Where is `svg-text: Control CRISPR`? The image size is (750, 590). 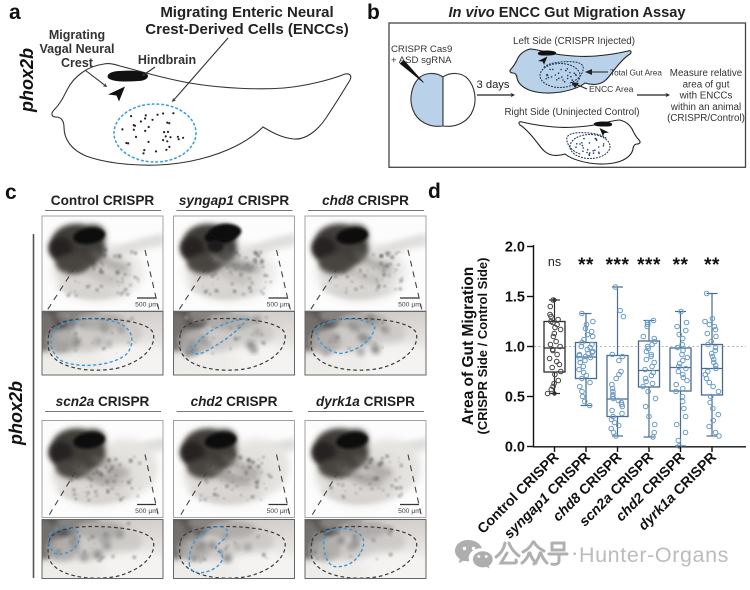 svg-text: Control CRISPR is located at coordinates (103, 200).